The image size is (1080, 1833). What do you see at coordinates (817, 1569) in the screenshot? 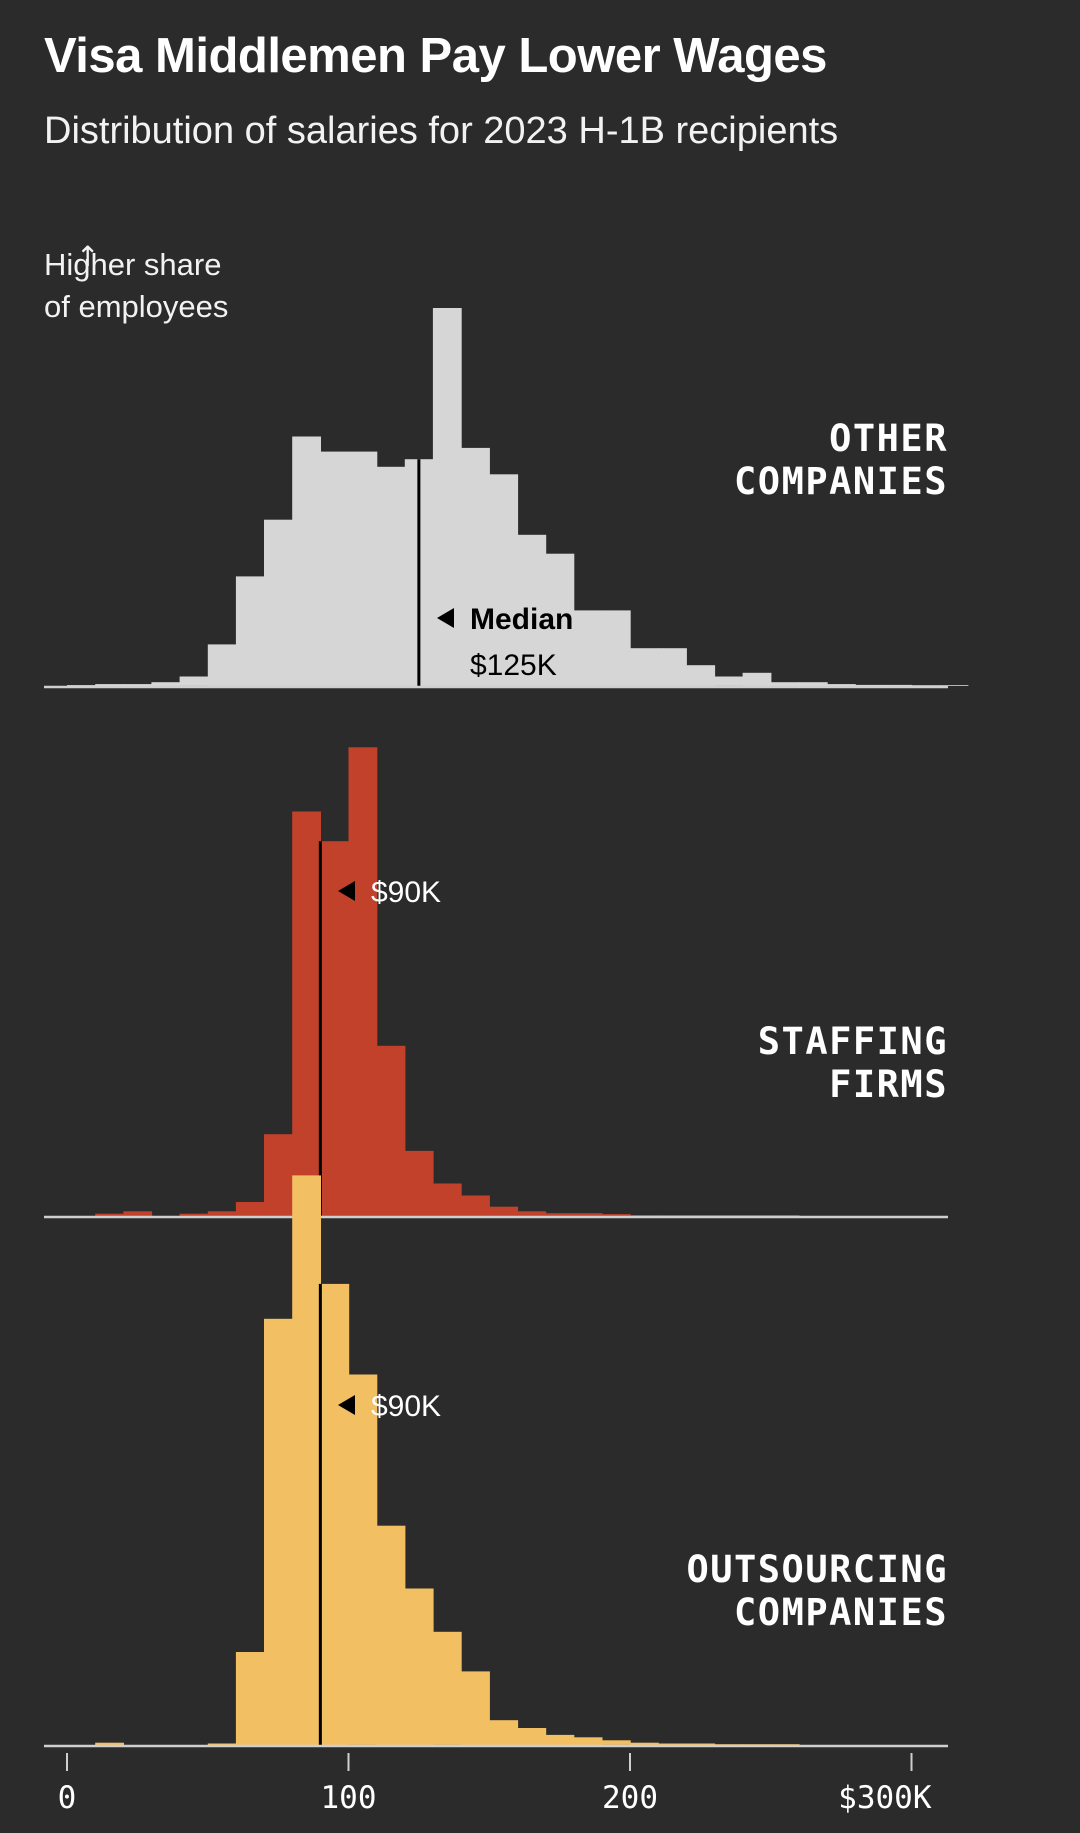
I see `series-name-outsourcing-0: OUTSOURCING` at bounding box center [817, 1569].